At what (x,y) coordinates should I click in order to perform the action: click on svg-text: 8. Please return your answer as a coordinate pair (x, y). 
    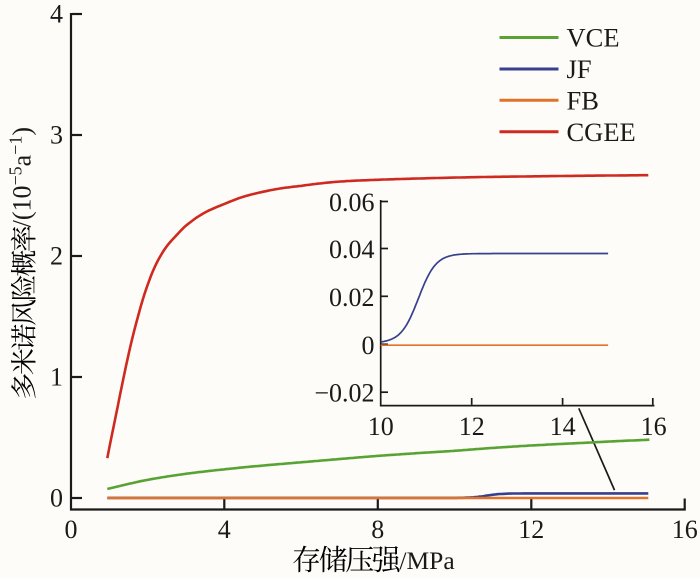
    Looking at the image, I should click on (377, 529).